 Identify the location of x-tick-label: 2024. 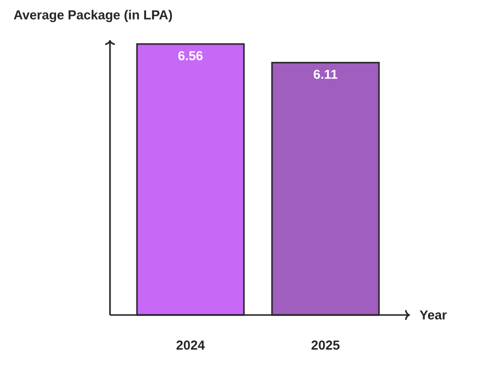
(190, 345).